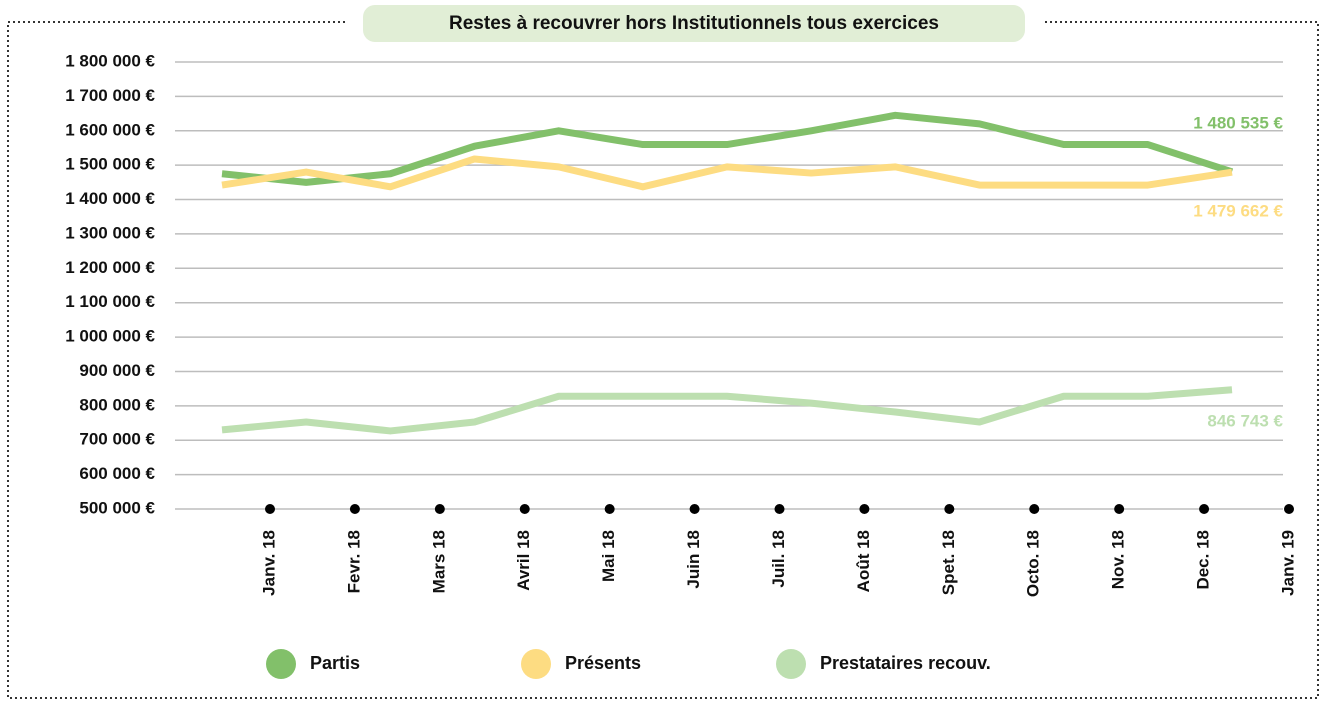 This screenshot has height=704, width=1325. I want to click on value-label: 846 743 €, so click(1245, 420).